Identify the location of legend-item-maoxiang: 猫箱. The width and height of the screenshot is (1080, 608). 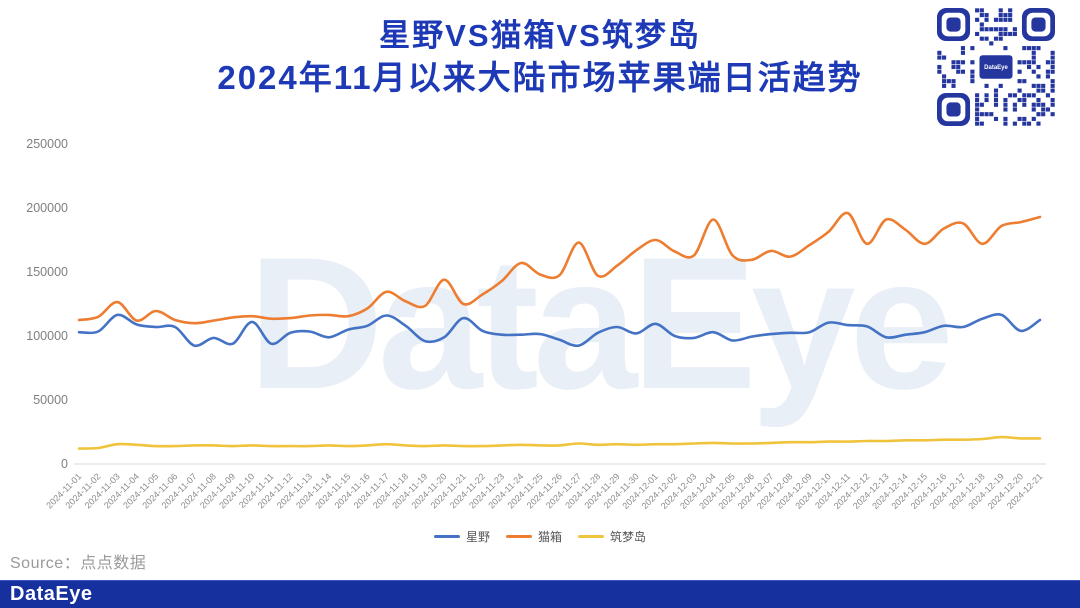
(533, 536).